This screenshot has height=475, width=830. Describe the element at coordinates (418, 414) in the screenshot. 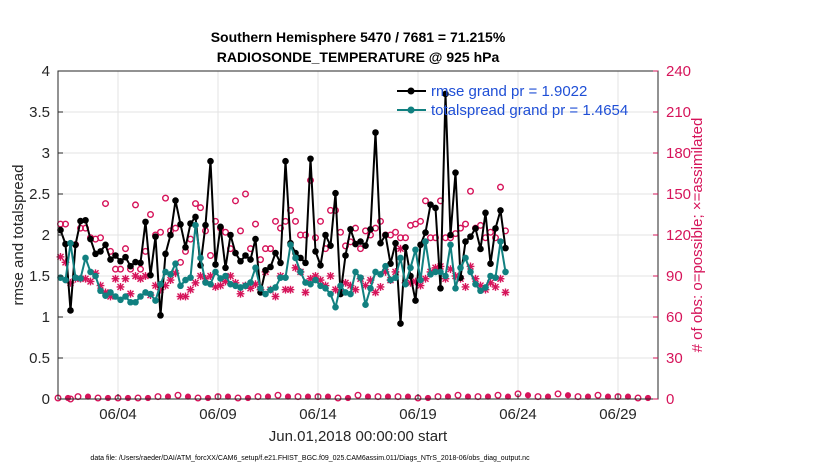

I see `x-tick-label: 06/19` at that location.